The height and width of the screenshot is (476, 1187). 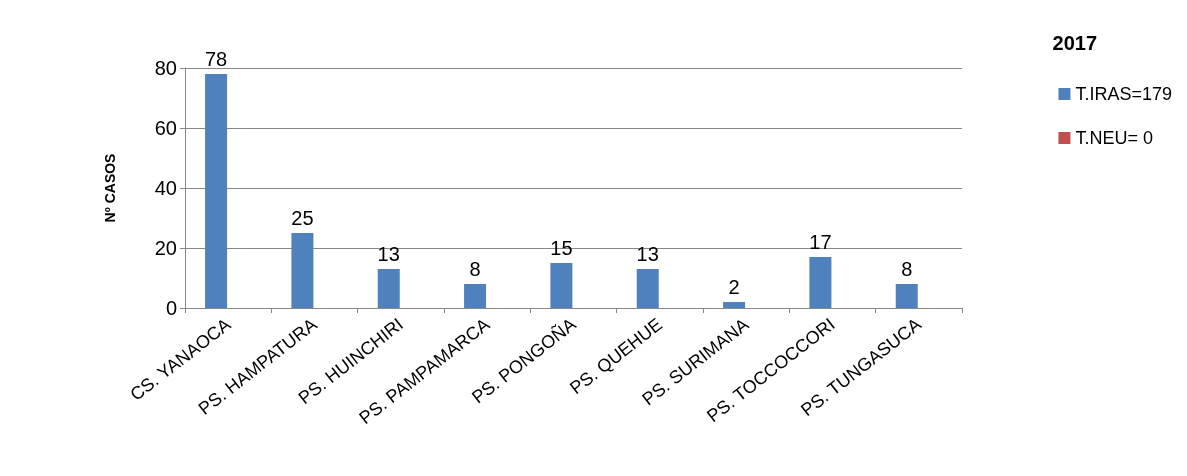 What do you see at coordinates (110, 188) in the screenshot?
I see `y-axis-title: Nº CASOS` at bounding box center [110, 188].